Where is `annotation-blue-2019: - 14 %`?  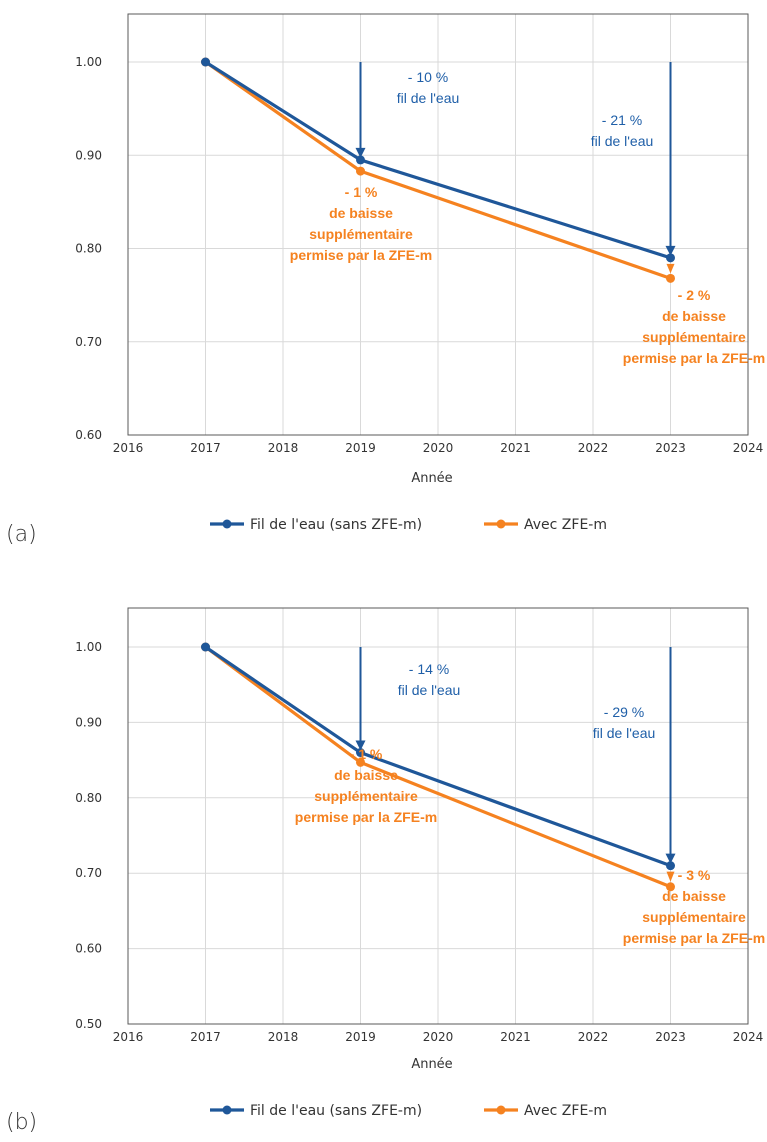
annotation-blue-2019: - 14 % is located at coordinates (429, 669).